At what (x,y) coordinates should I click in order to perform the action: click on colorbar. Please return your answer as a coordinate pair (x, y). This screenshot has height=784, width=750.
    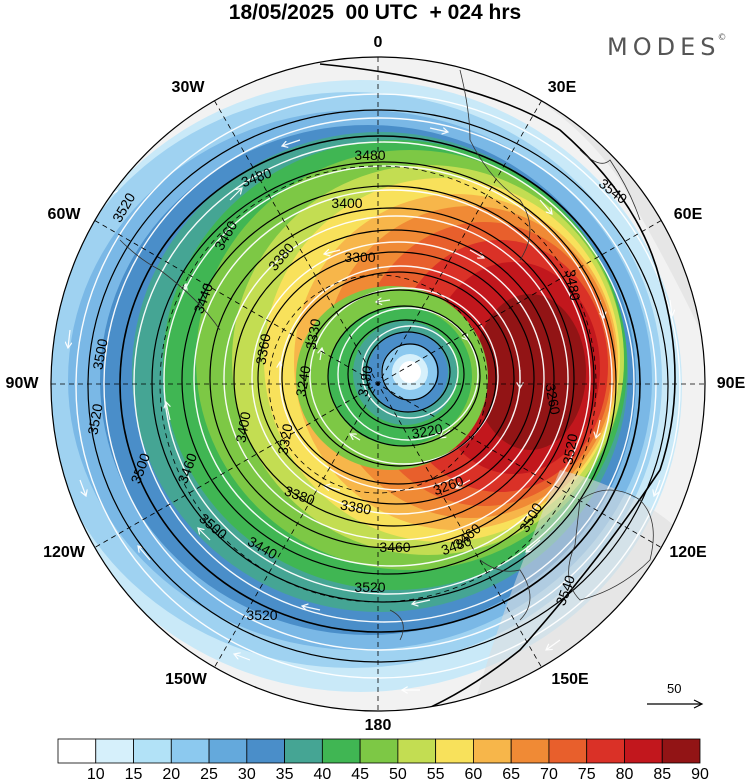
    Looking at the image, I should click on (379, 751).